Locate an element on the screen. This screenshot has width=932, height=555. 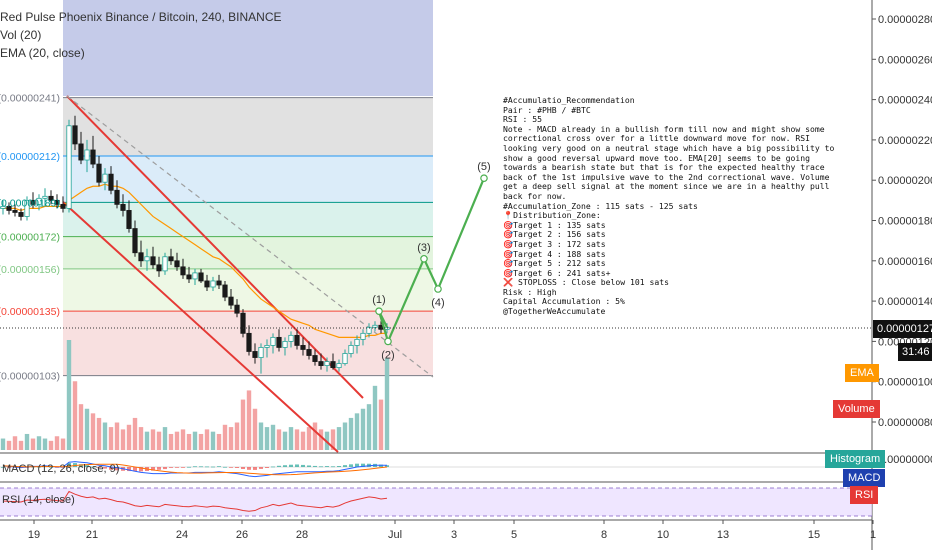
volume-badge: Volume is located at coordinates (856, 409).